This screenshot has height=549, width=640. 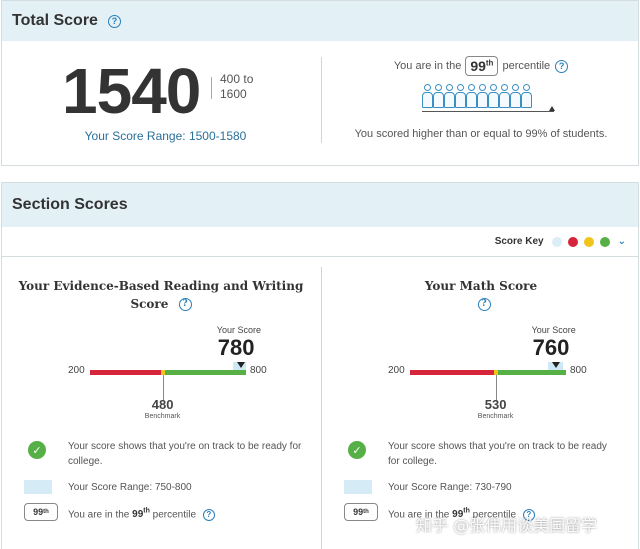 I want to click on percentile-word: percentile, so click(x=526, y=66).